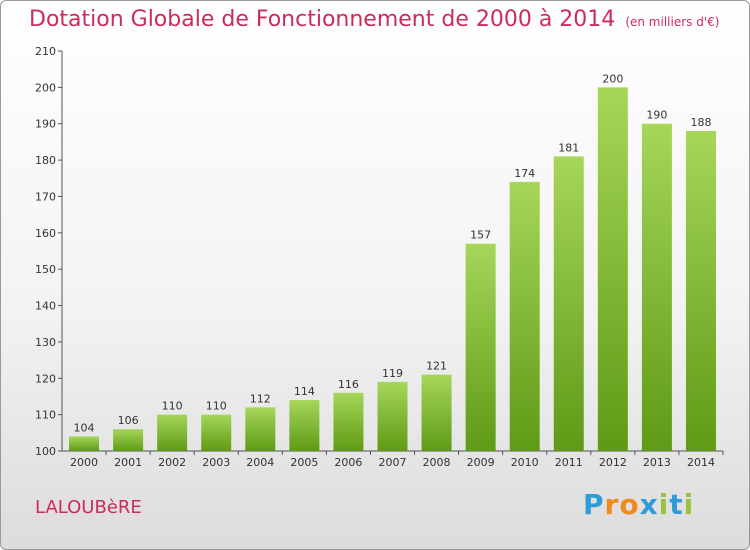 The height and width of the screenshot is (550, 750). What do you see at coordinates (437, 462) in the screenshot?
I see `x-tick-label: 2008` at bounding box center [437, 462].